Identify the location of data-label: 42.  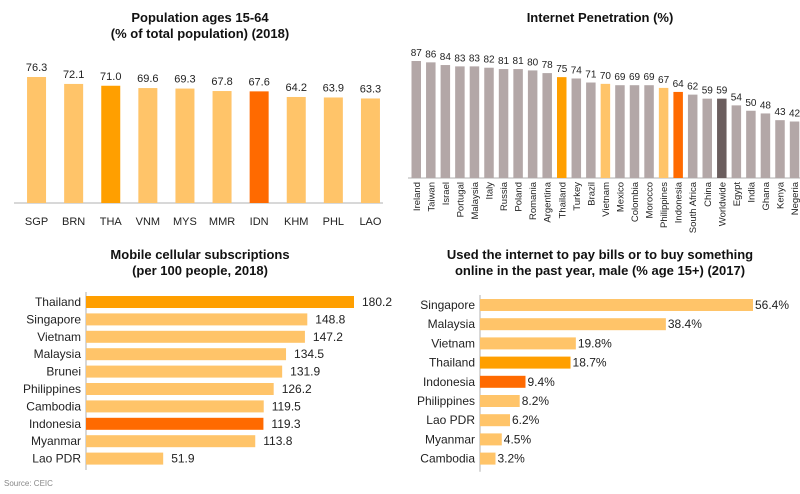
(794, 114).